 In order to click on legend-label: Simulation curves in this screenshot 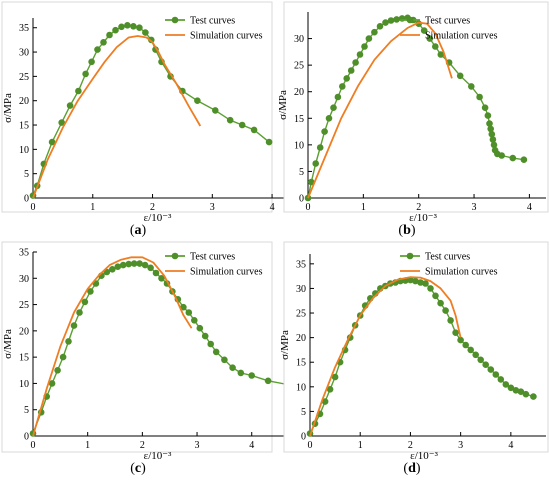, I will do `click(461, 36)`.